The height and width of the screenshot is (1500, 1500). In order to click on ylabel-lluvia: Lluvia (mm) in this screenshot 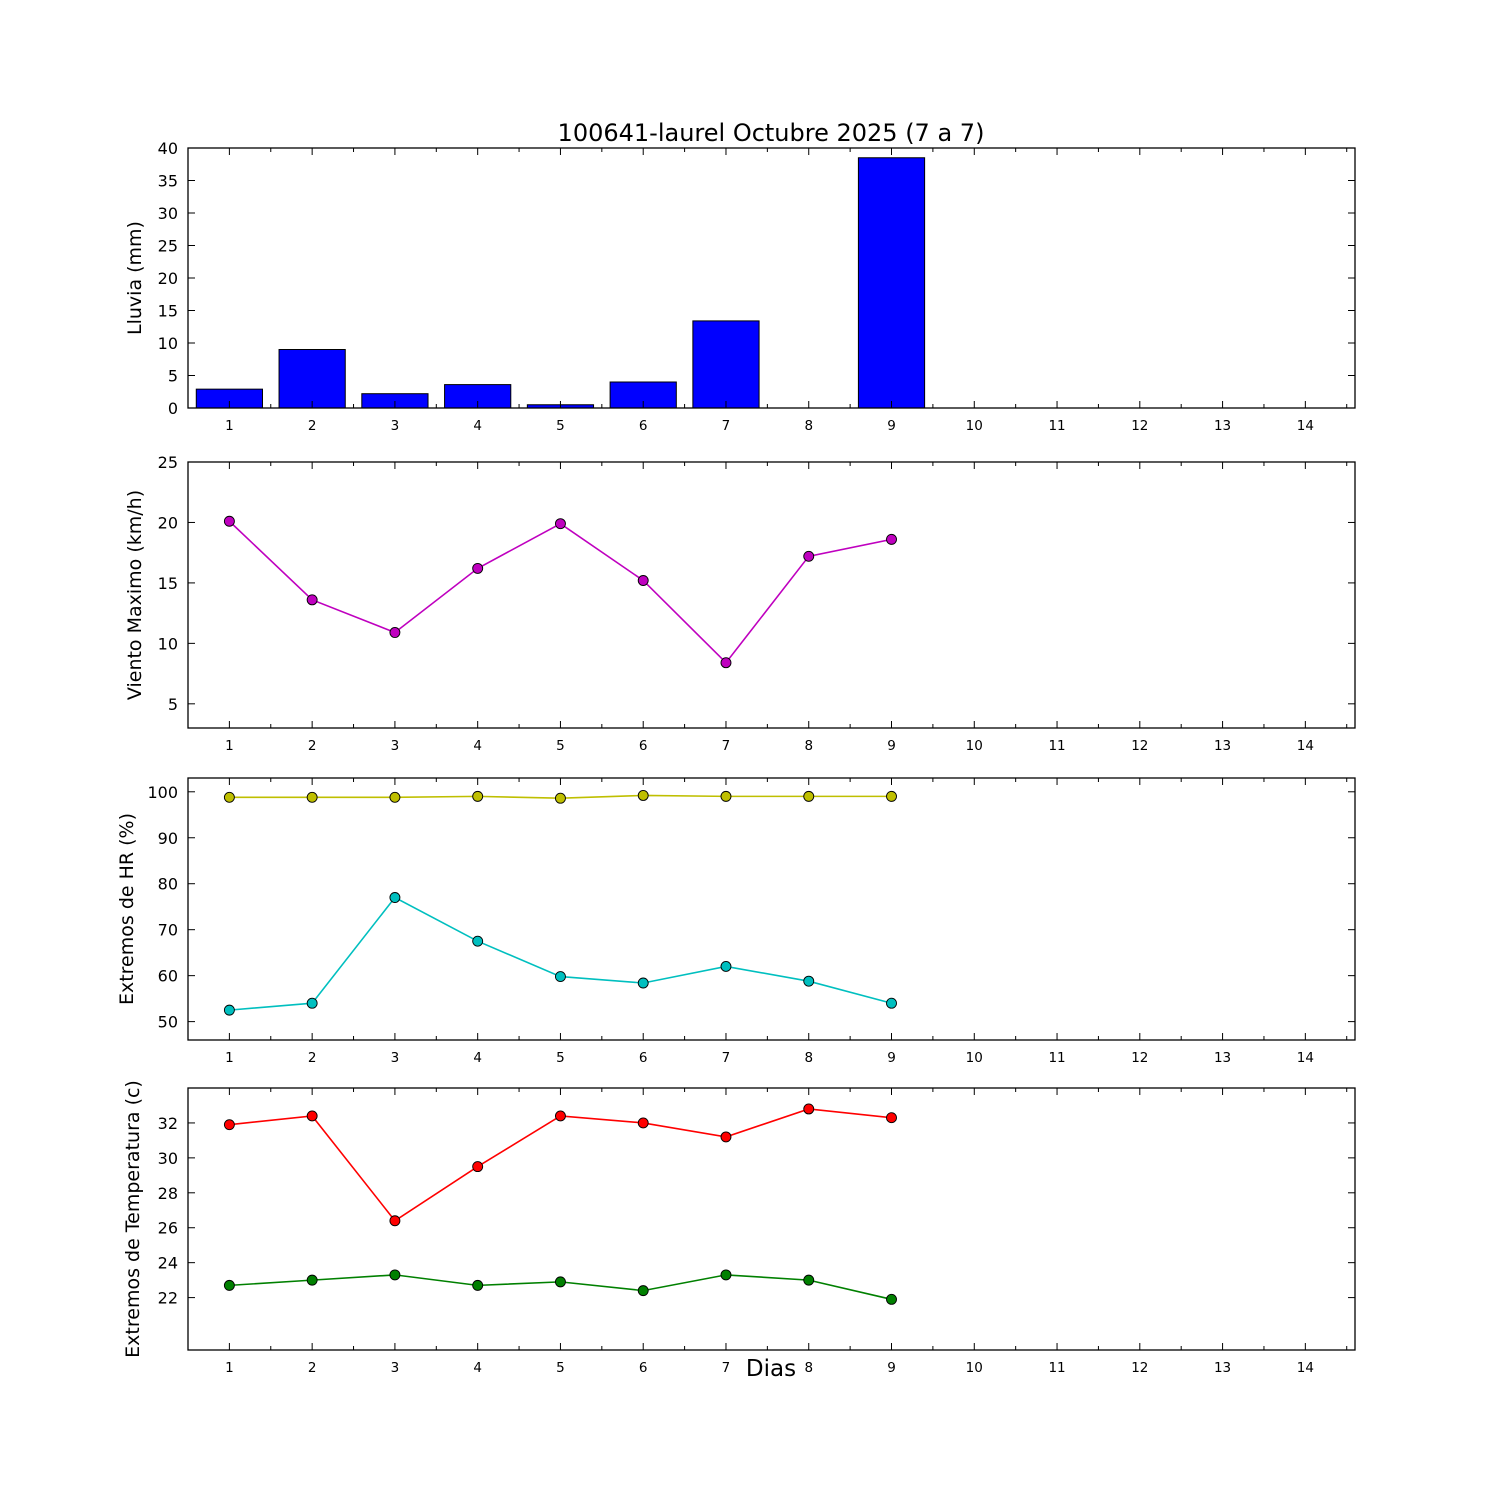, I will do `click(135, 278)`.